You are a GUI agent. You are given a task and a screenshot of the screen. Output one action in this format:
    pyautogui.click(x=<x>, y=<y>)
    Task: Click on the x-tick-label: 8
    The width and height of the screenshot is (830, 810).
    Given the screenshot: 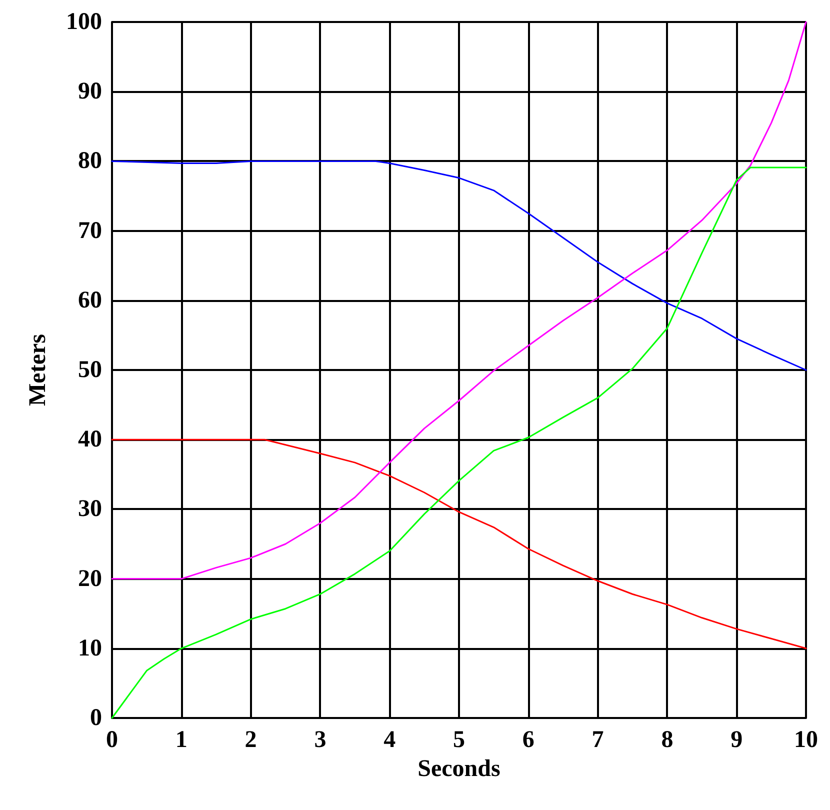 What is the action you would take?
    pyautogui.click(x=667, y=740)
    